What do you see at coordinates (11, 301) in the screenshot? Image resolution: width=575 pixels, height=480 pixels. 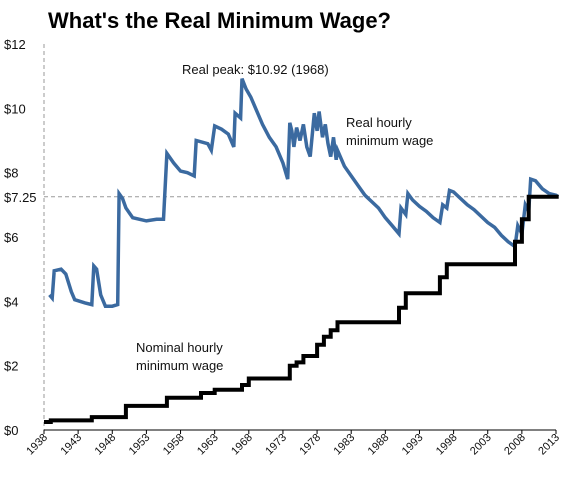 I see `y-tick-label: $4` at bounding box center [11, 301].